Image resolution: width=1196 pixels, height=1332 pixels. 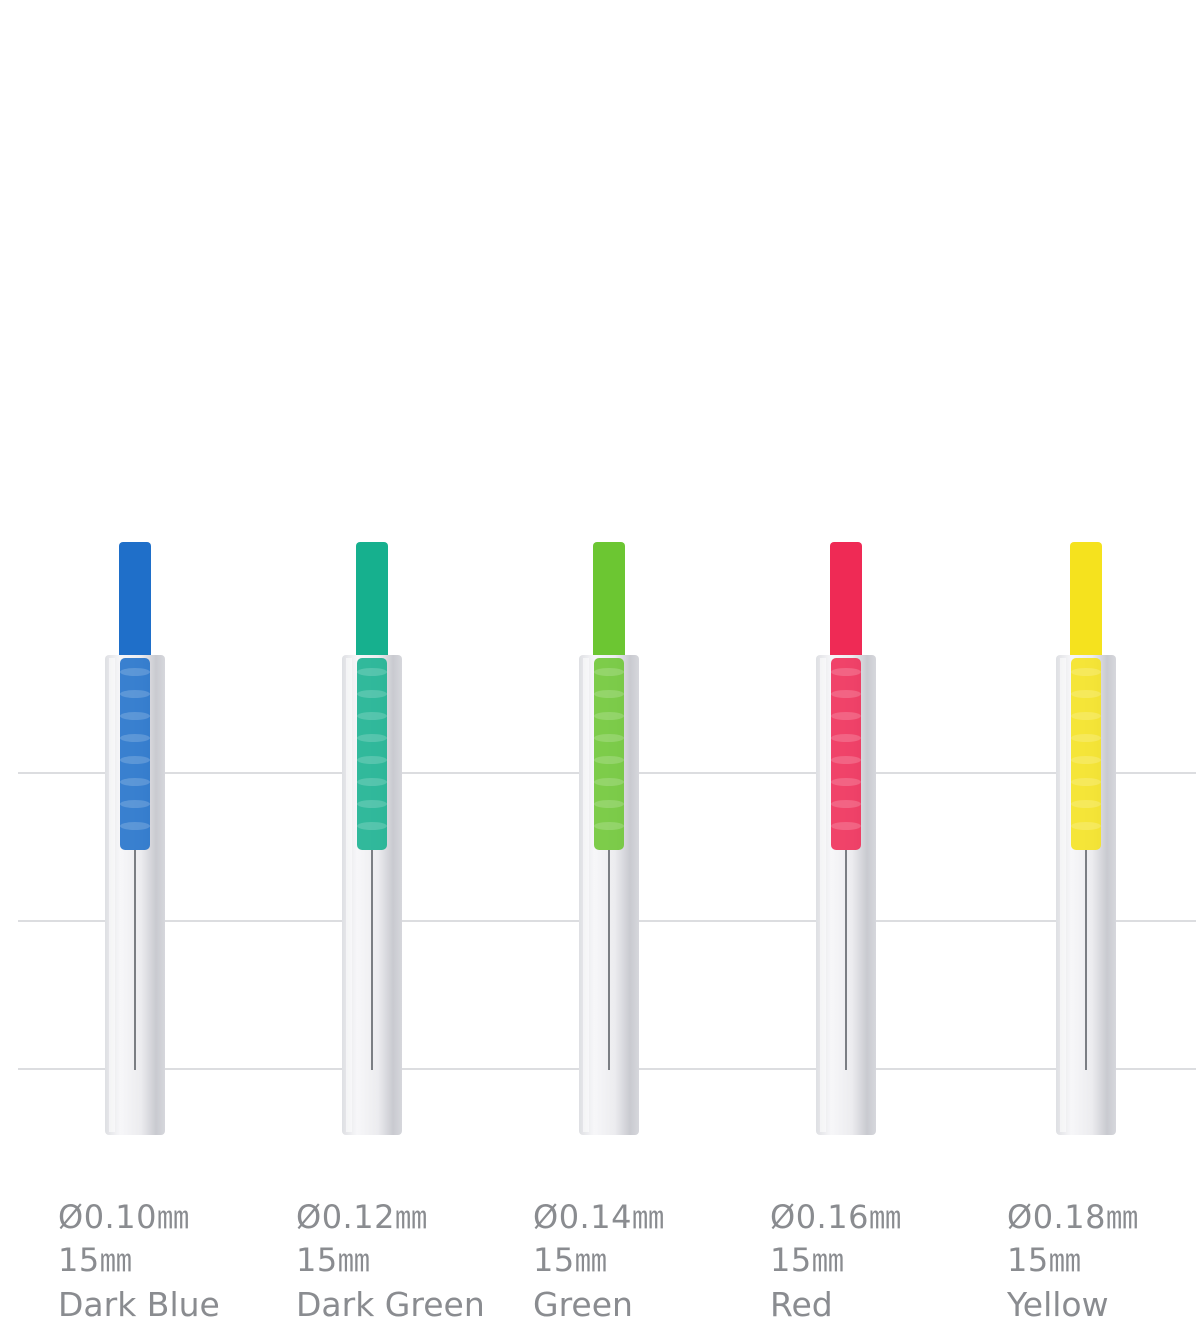 What do you see at coordinates (362, 1217) in the screenshot?
I see `diameter-label: Ø0.12㎜` at bounding box center [362, 1217].